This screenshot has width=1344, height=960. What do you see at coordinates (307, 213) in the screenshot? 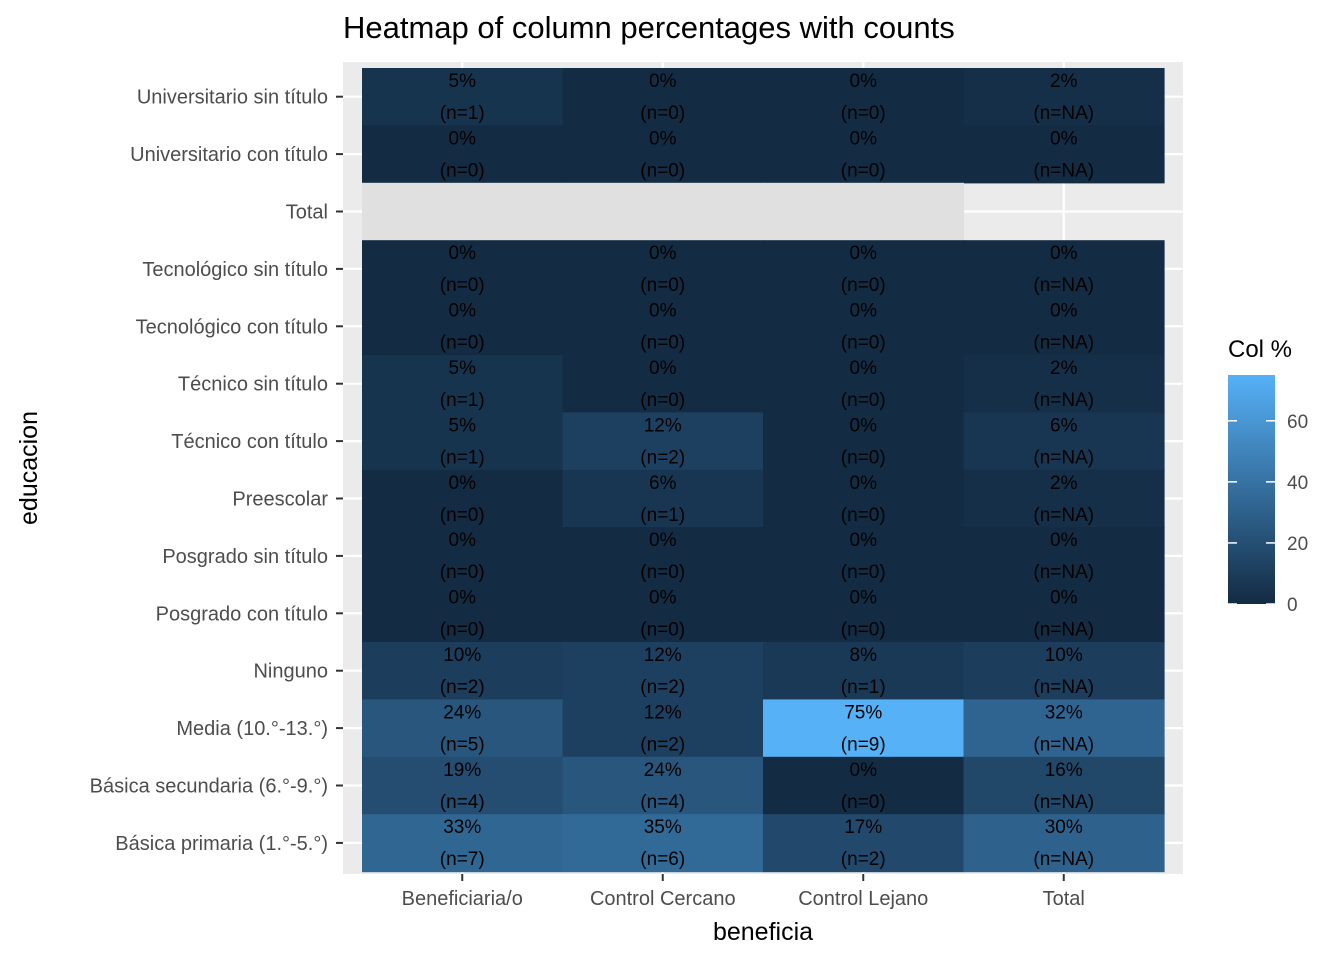
I see `y-tick-label: Total` at bounding box center [307, 213].